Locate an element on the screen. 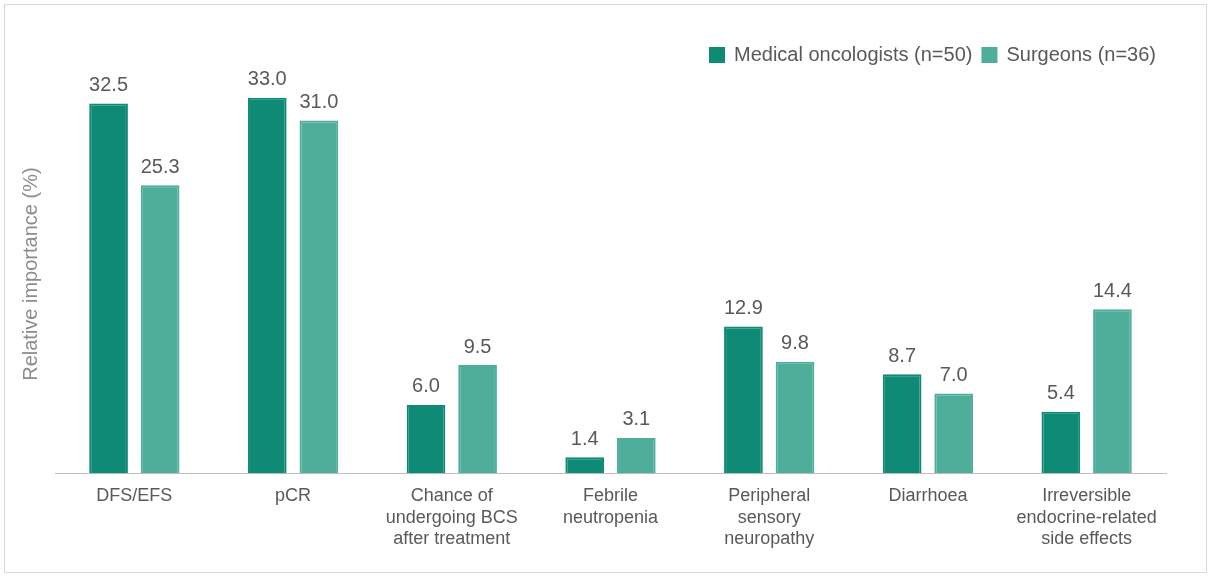 This screenshot has height=577, width=1211. data-label: 3.1 is located at coordinates (636, 418).